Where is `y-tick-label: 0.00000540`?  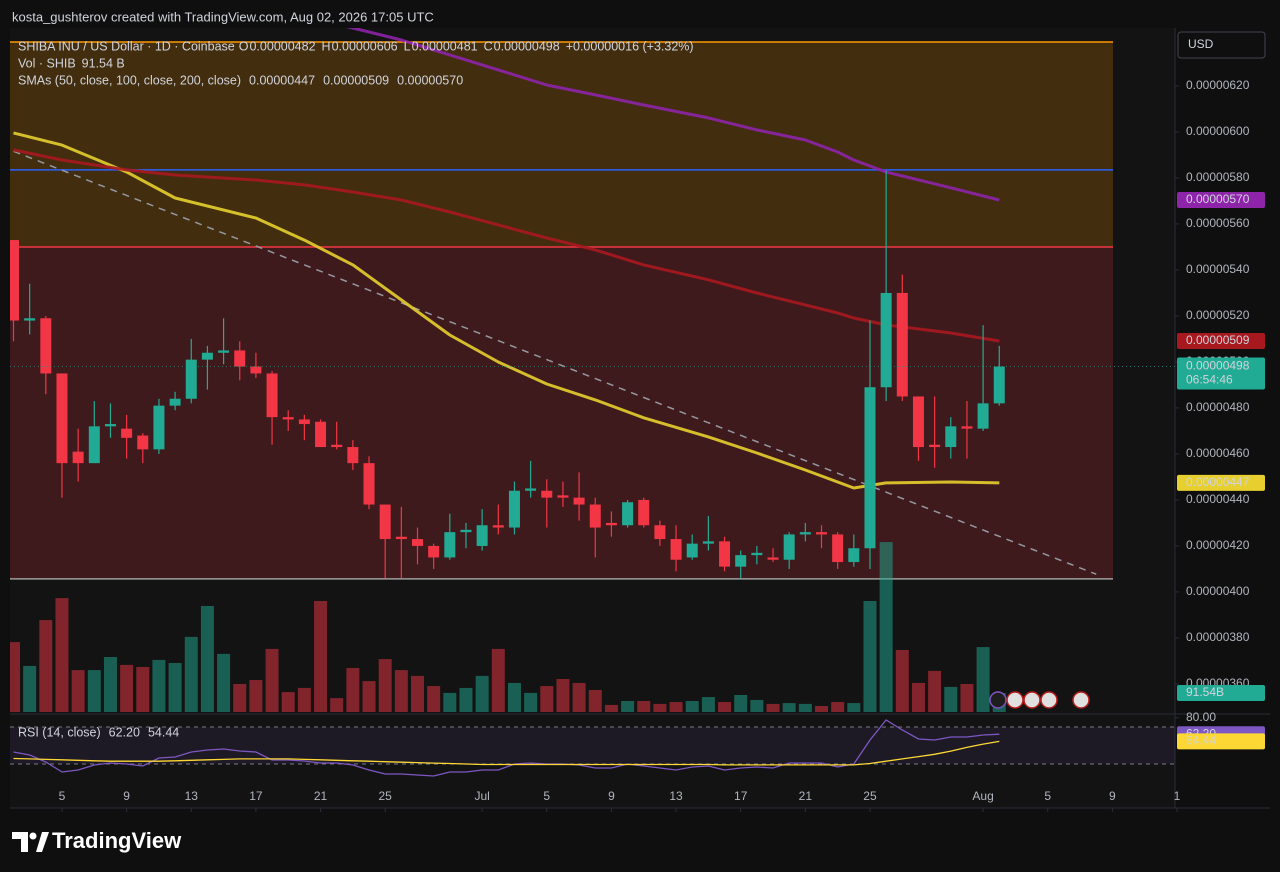
y-tick-label: 0.00000540 is located at coordinates (1218, 269).